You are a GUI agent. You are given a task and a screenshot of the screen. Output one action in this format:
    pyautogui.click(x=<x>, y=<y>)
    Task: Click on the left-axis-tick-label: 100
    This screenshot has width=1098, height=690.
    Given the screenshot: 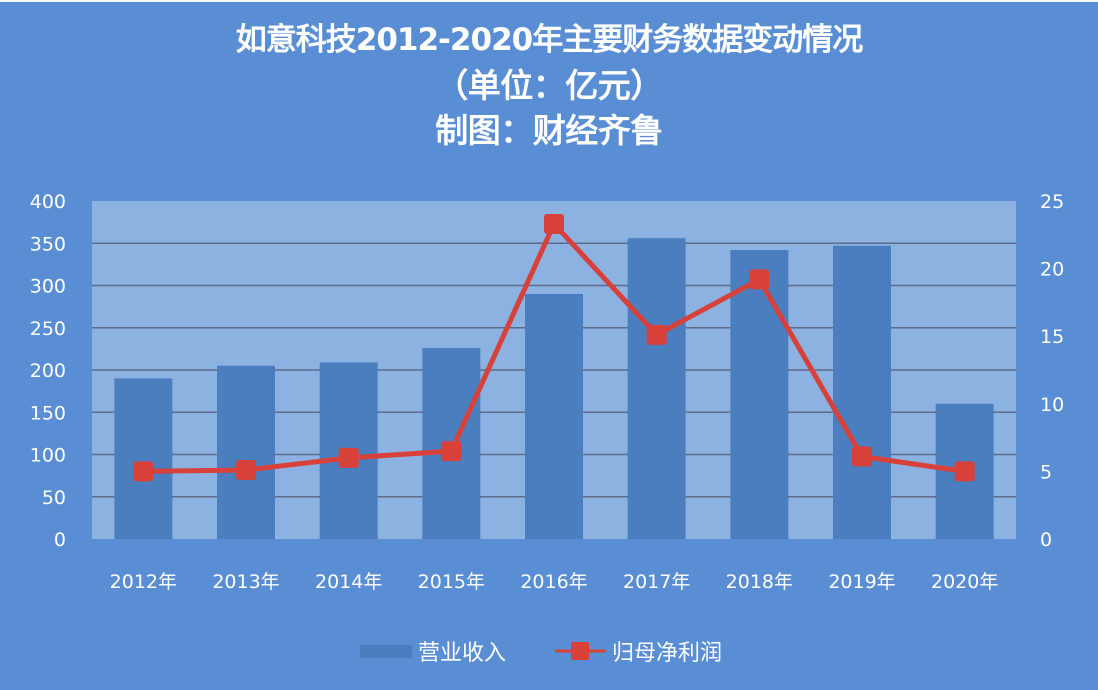 What is the action you would take?
    pyautogui.click(x=48, y=456)
    